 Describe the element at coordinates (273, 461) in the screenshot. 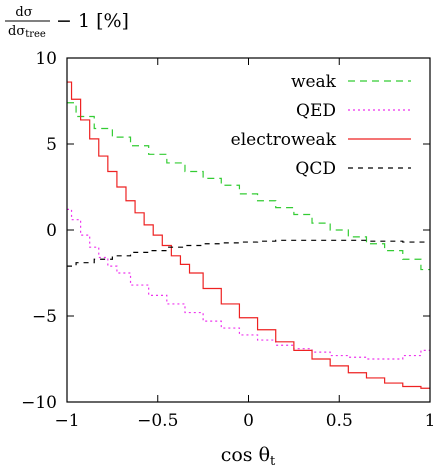

I see `xlabel-sub: t` at that location.